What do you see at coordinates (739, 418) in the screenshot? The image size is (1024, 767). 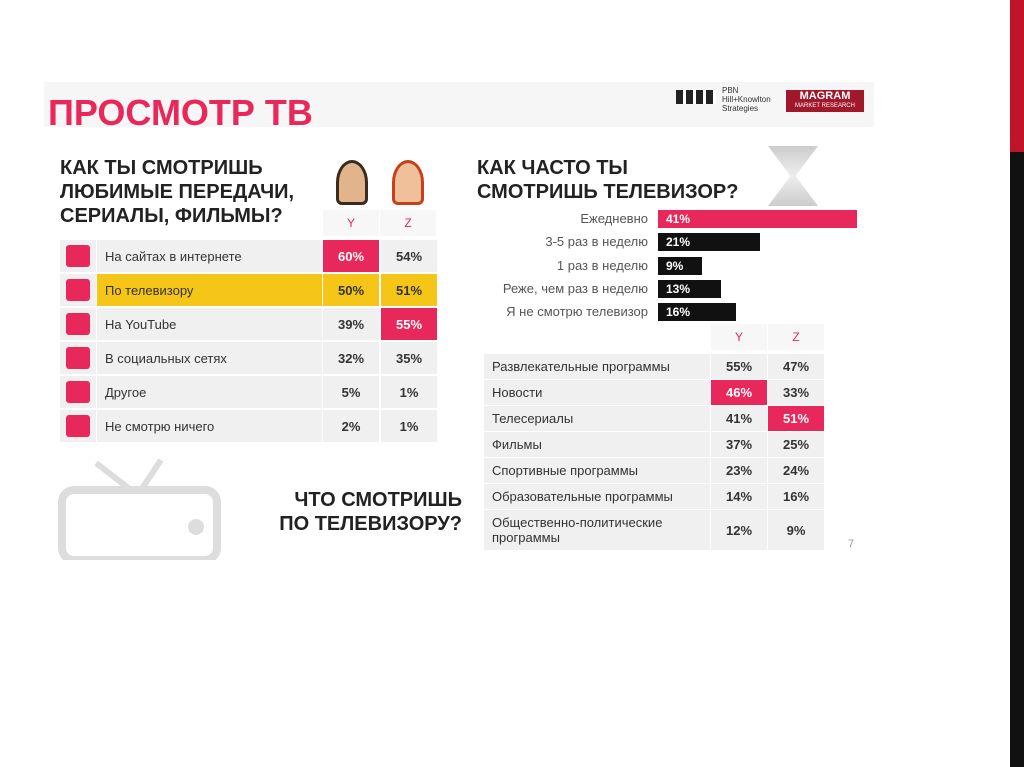 I see `row-value: 41%` at bounding box center [739, 418].